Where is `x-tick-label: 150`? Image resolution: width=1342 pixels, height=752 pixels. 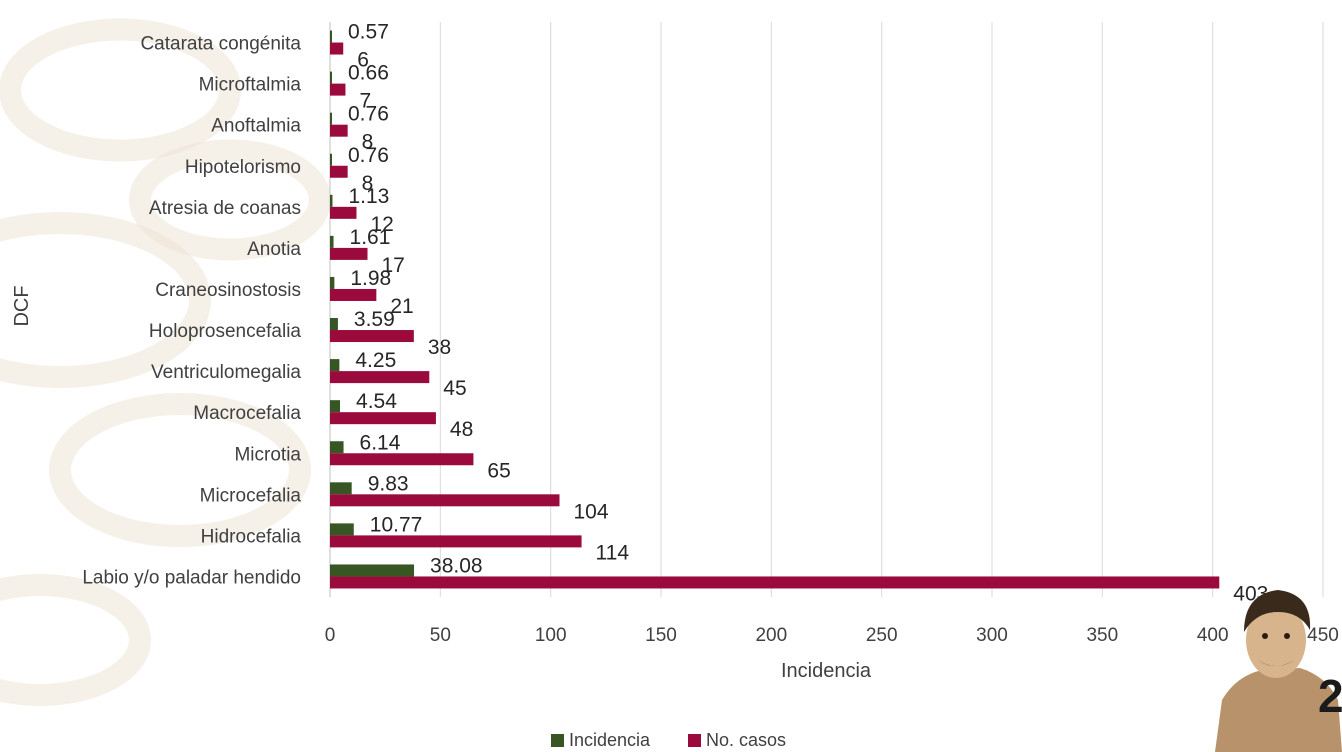 x-tick-label: 150 is located at coordinates (661, 635).